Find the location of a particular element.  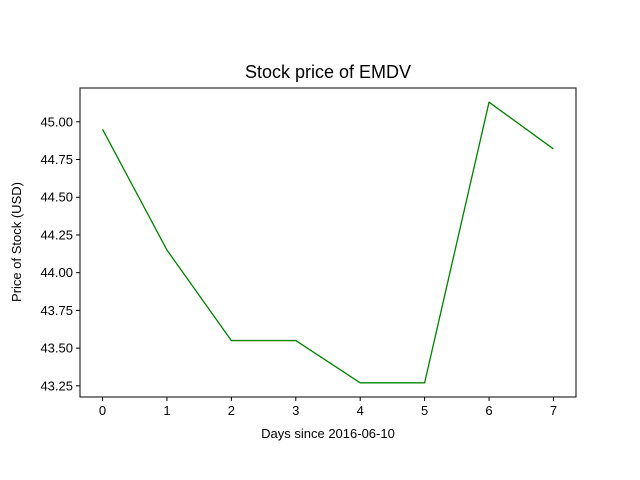

y-tick-label: 44.75 is located at coordinates (56, 159).